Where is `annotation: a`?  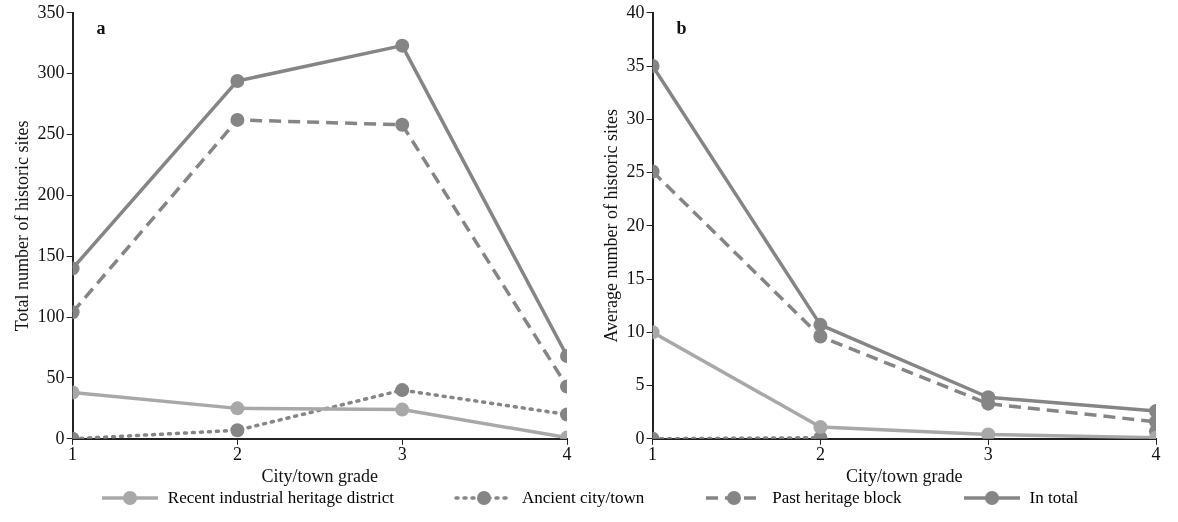
annotation: a is located at coordinates (101, 28).